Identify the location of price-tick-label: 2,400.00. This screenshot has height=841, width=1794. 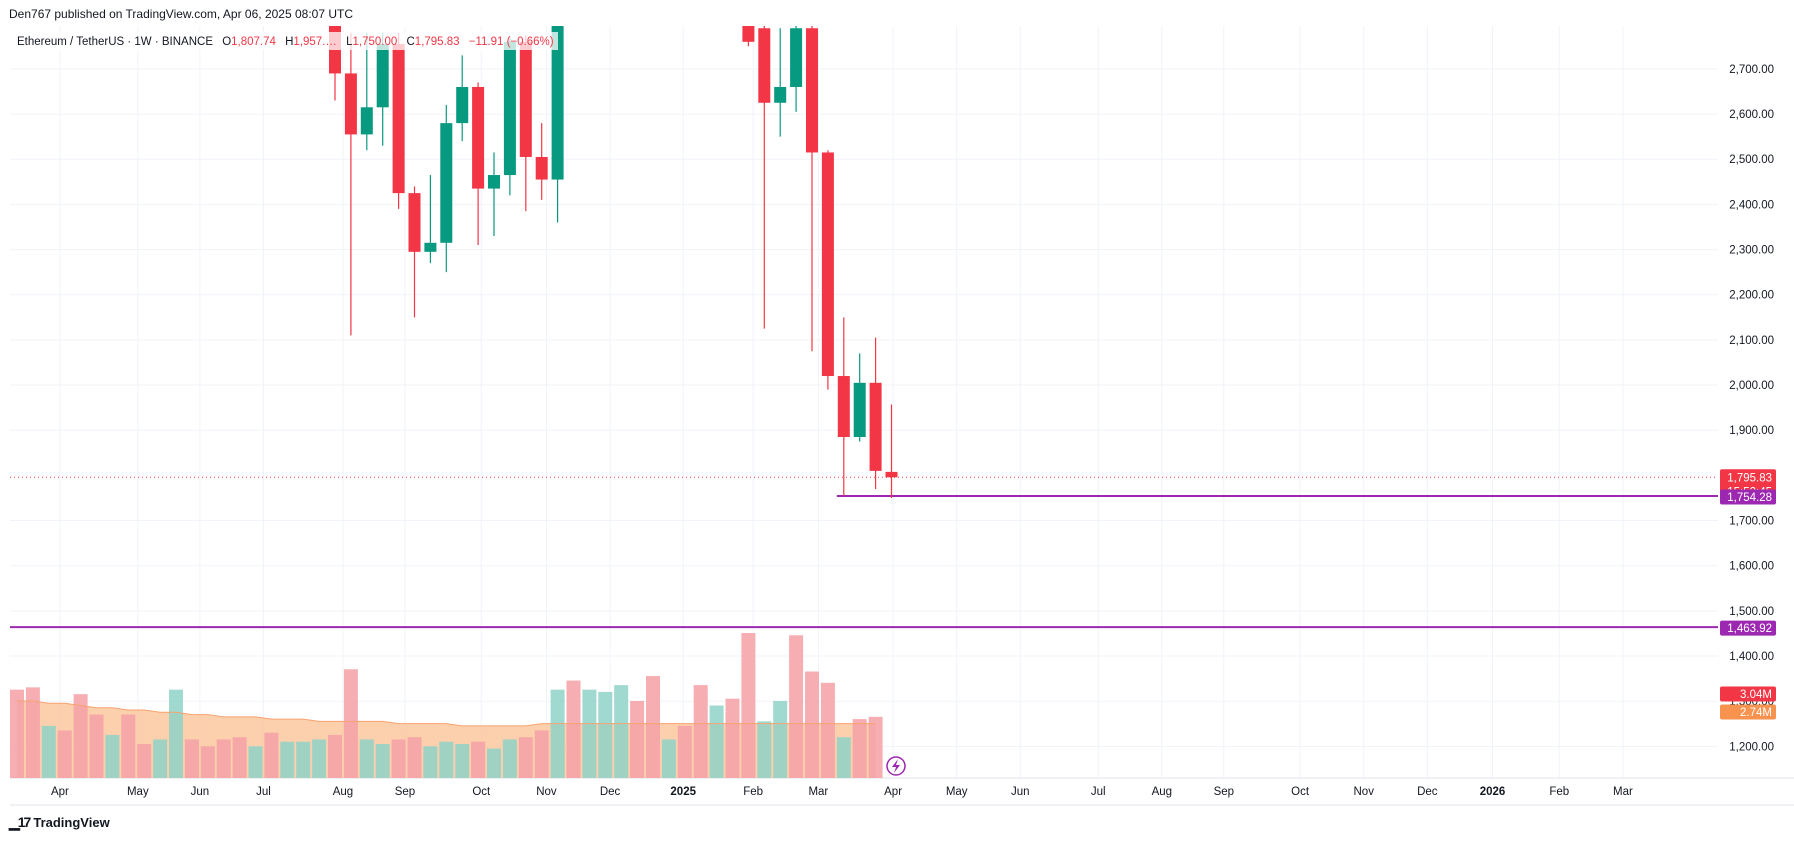
(1751, 205).